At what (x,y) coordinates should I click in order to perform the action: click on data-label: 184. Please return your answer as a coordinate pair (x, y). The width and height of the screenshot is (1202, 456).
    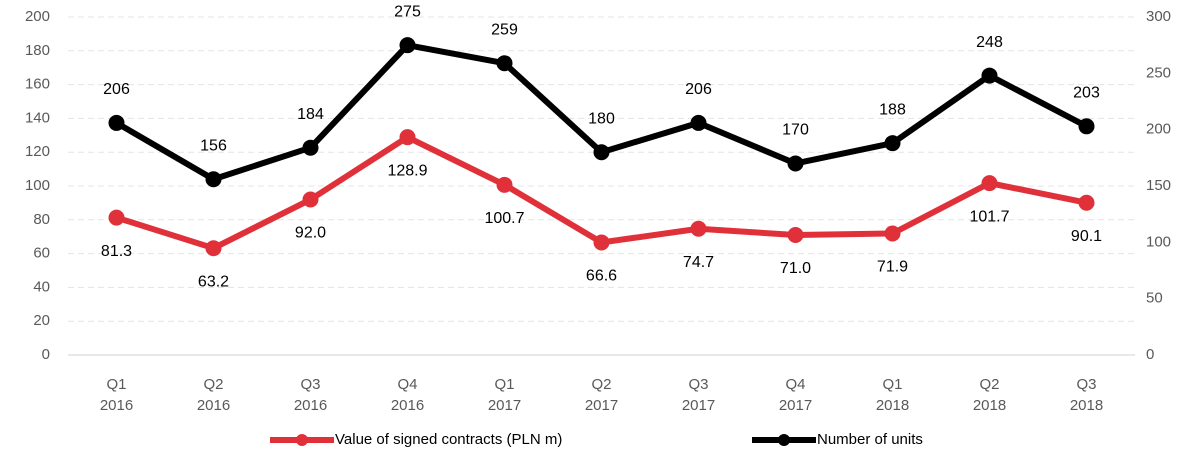
    Looking at the image, I should click on (310, 114).